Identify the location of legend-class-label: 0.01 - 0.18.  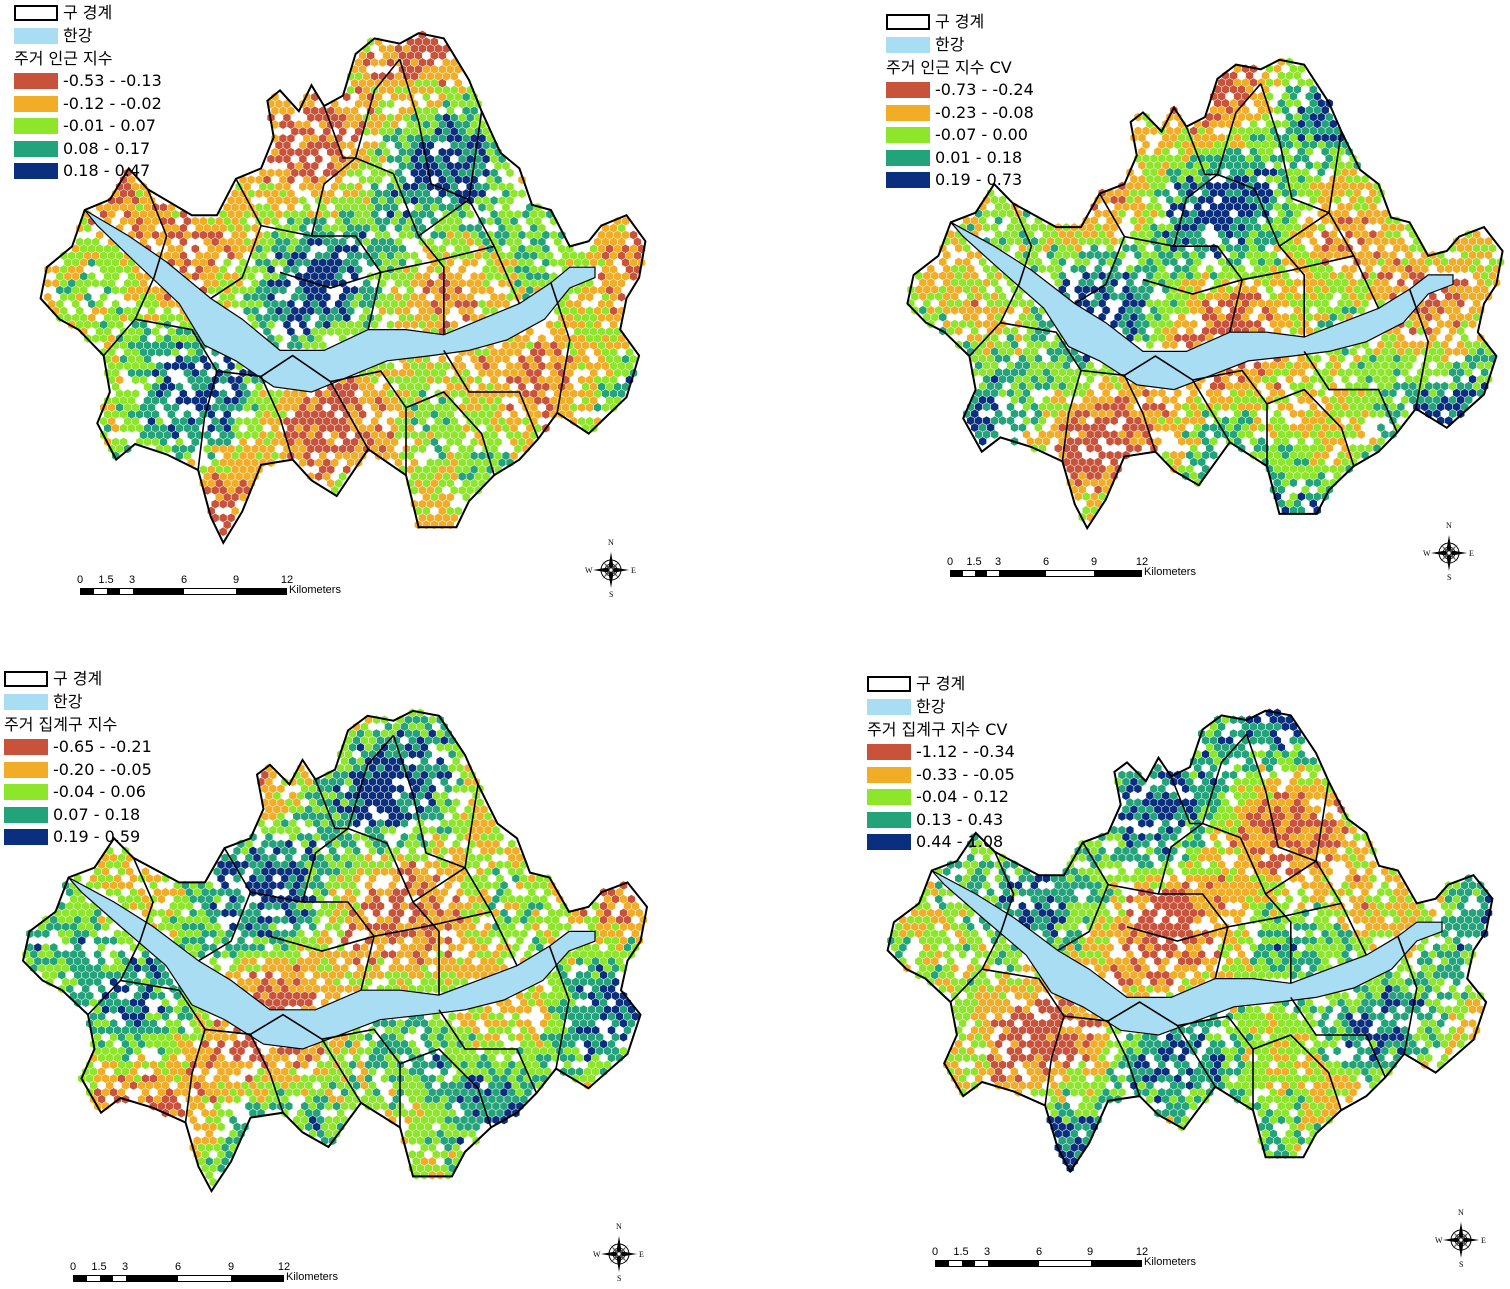
(979, 157).